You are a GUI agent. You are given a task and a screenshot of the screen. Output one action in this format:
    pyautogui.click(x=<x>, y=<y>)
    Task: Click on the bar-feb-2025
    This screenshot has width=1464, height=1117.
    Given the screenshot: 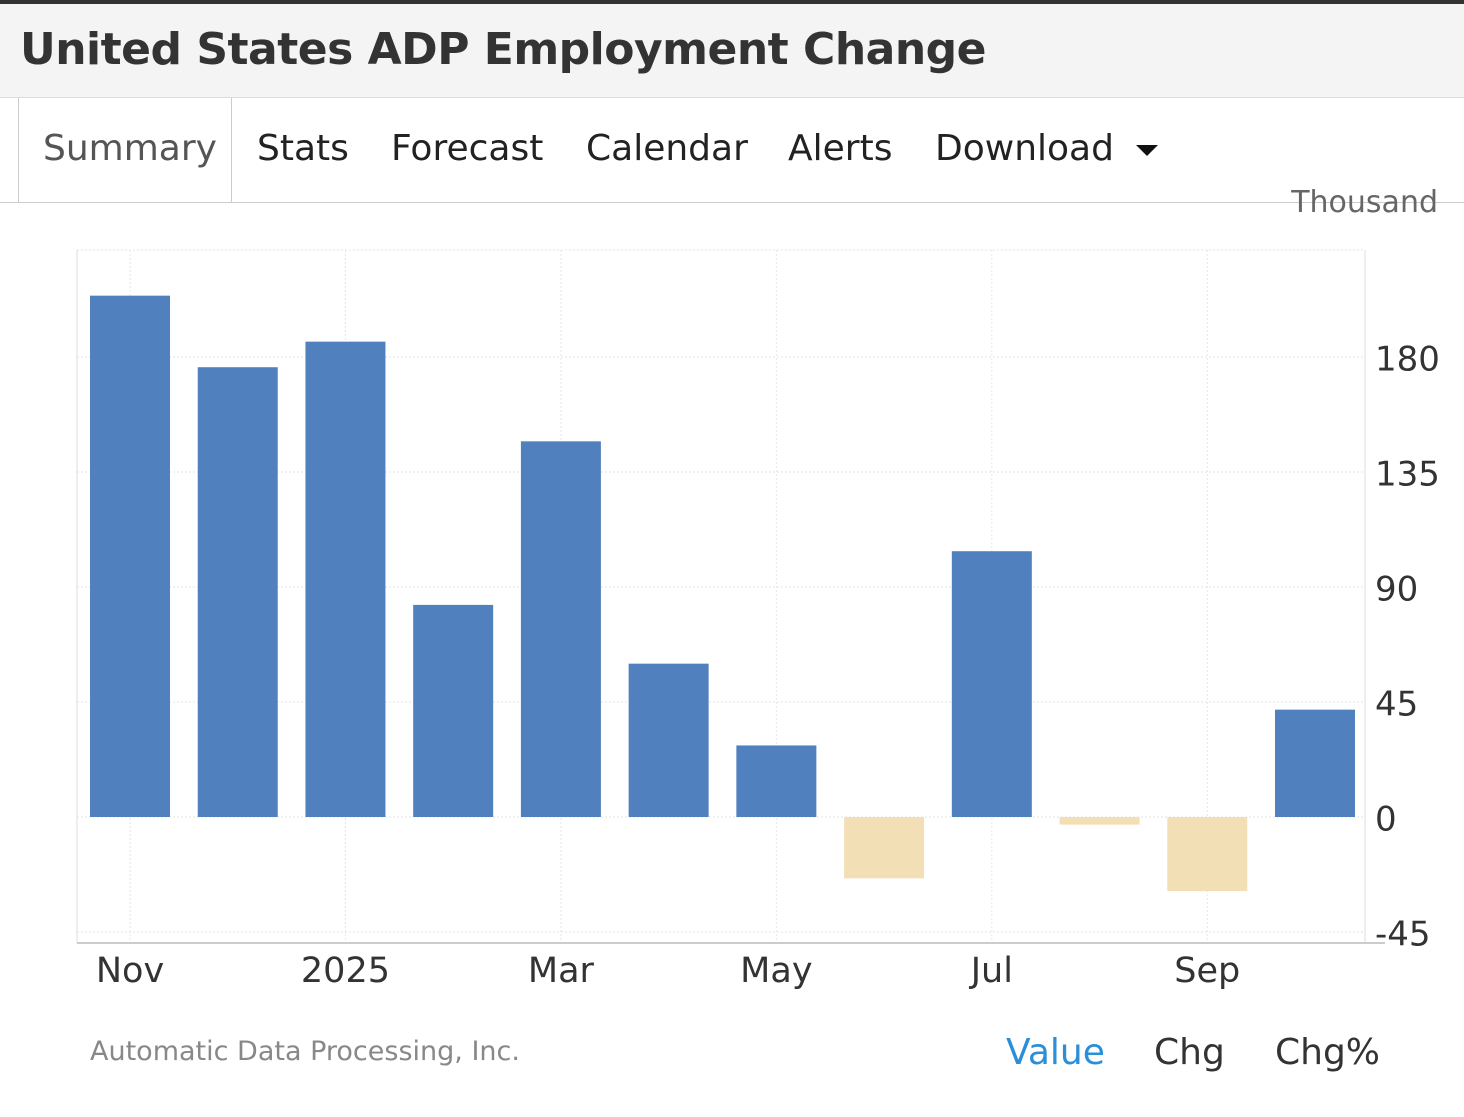 What is the action you would take?
    pyautogui.click(x=453, y=710)
    